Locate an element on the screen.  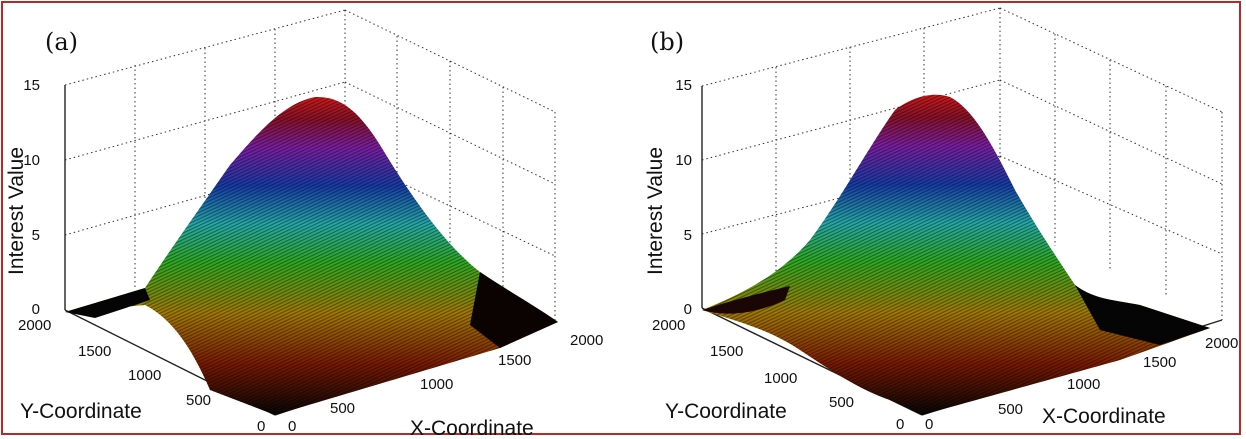
panel-b-x-ticks: 0 500 1000 1500 2000 is located at coordinates (1081, 384).